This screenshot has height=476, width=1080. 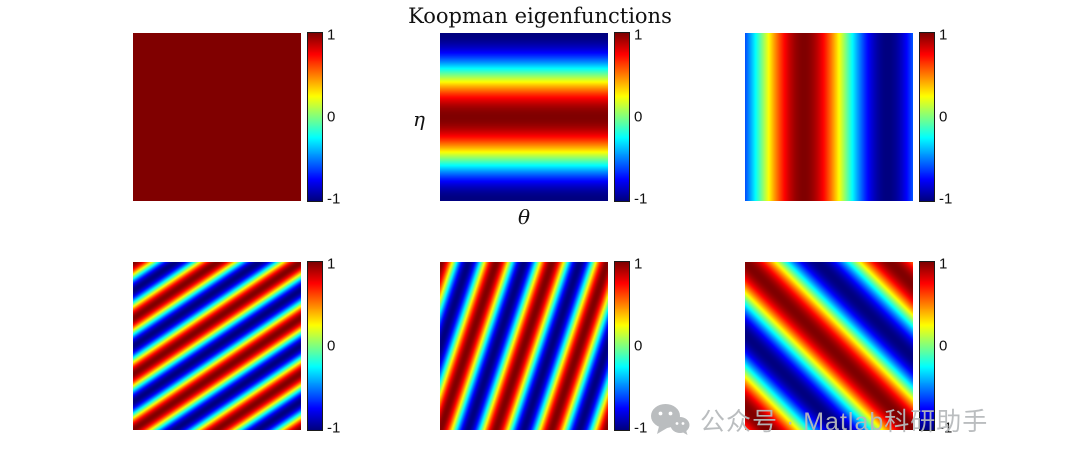 What do you see at coordinates (670, 420) in the screenshot?
I see `wechat-icon` at bounding box center [670, 420].